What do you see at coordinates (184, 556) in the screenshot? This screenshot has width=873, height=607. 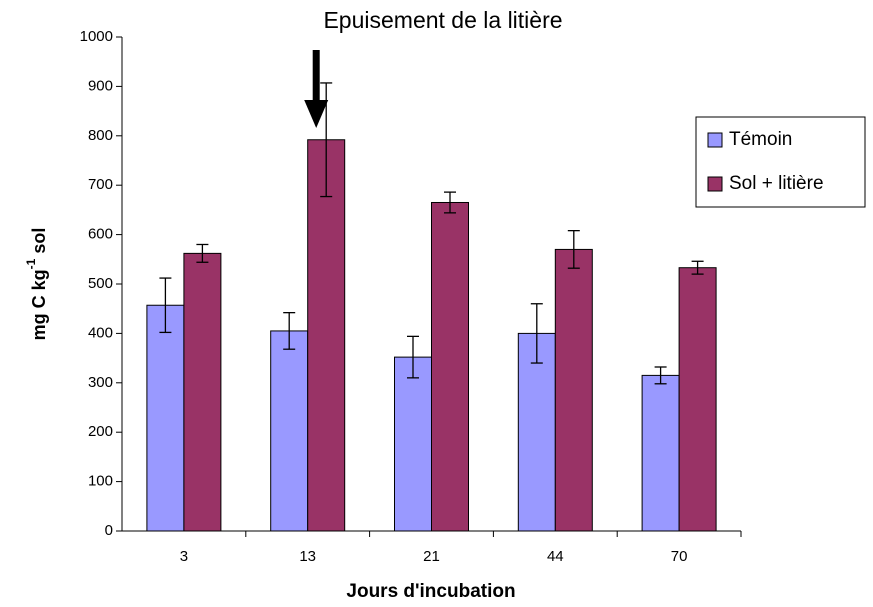 I see `x-tick-label: 3` at bounding box center [184, 556].